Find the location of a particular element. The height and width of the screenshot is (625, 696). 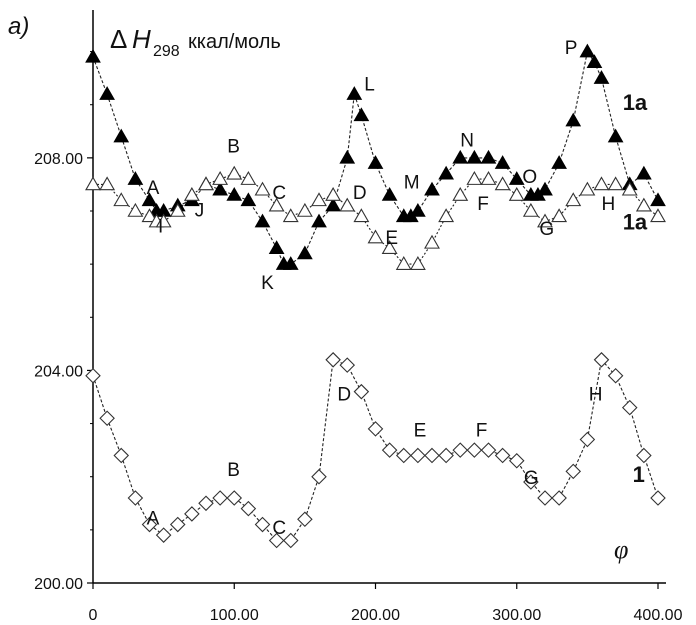

point-label: N is located at coordinates (467, 141).